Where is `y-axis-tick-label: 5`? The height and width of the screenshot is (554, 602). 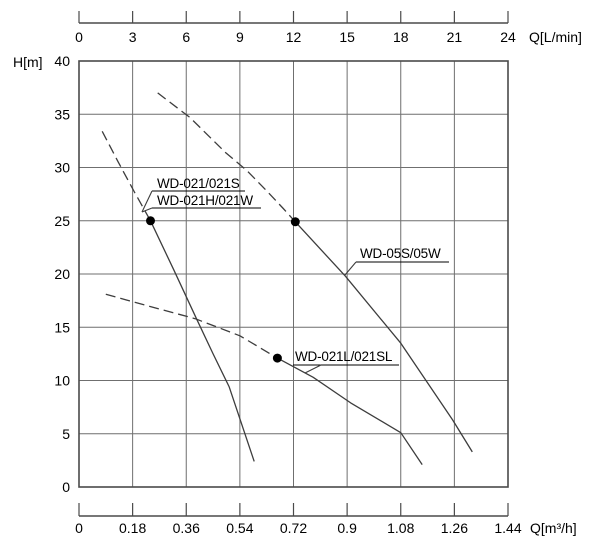 y-axis-tick-label: 5 is located at coordinates (66, 434).